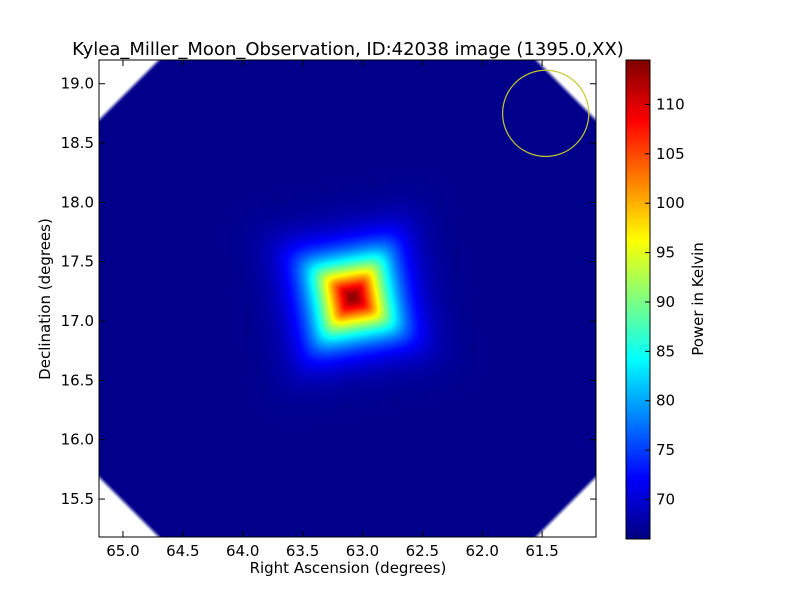  I want to click on y-tick-label: 15.5, so click(77, 499).